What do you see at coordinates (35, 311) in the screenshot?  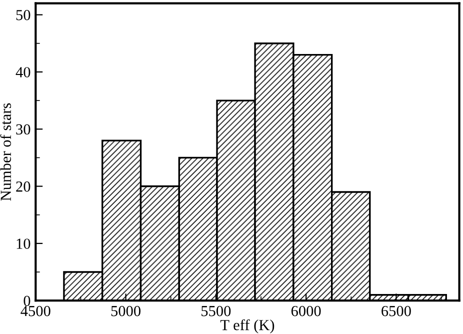 I see `x-tick-label: 4500` at bounding box center [35, 311].